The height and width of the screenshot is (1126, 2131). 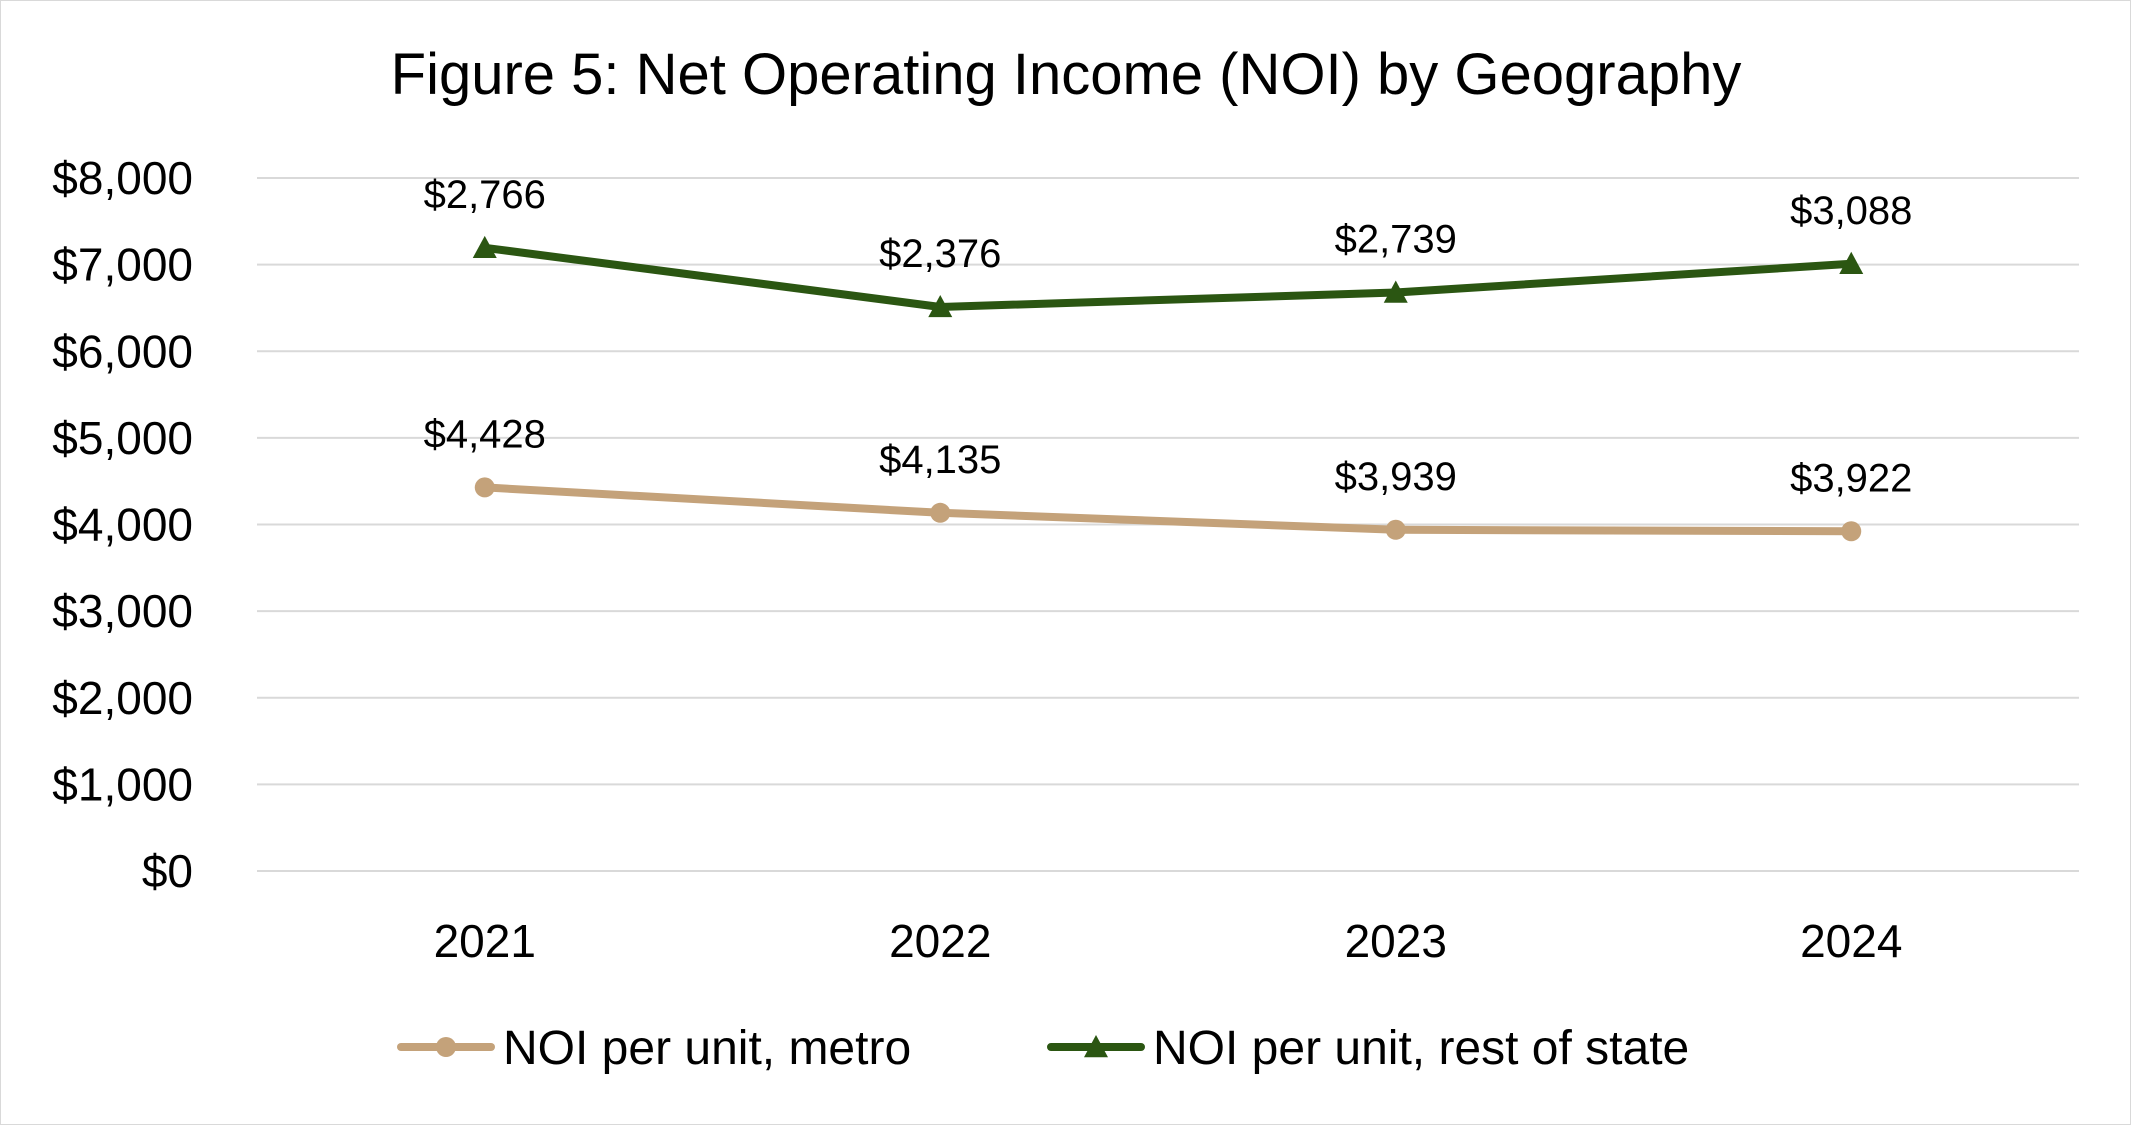 What do you see at coordinates (485, 941) in the screenshot?
I see `x-tick-label: 2021` at bounding box center [485, 941].